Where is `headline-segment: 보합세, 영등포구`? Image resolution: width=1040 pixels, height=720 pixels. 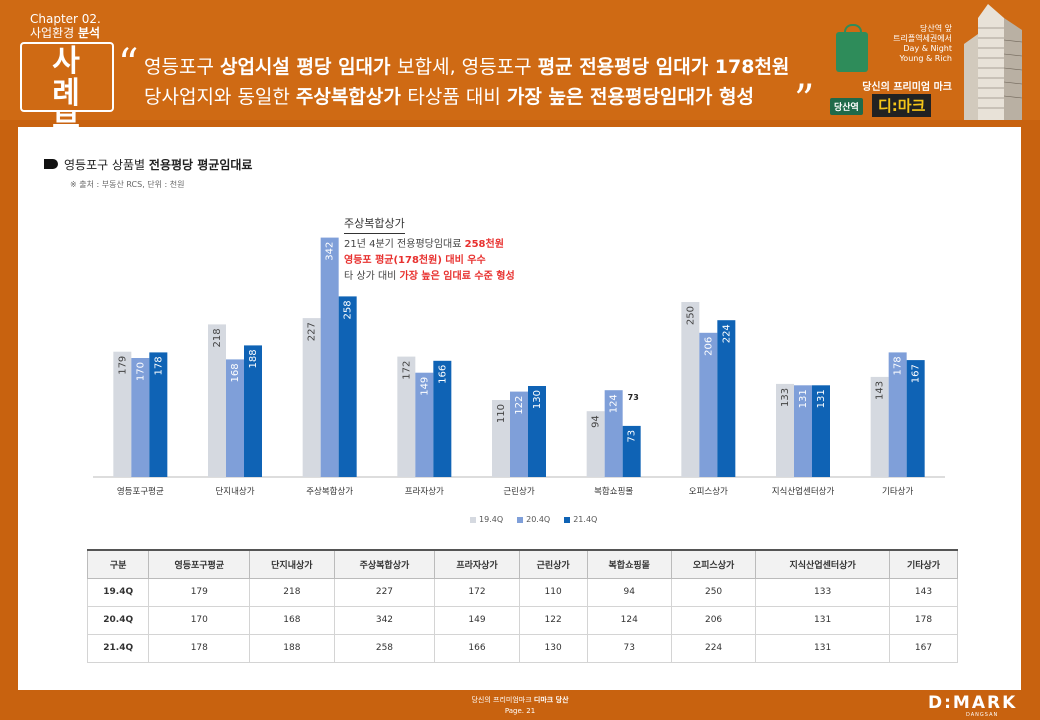 headline-segment: 보합세, 영등포구 is located at coordinates (467, 67).